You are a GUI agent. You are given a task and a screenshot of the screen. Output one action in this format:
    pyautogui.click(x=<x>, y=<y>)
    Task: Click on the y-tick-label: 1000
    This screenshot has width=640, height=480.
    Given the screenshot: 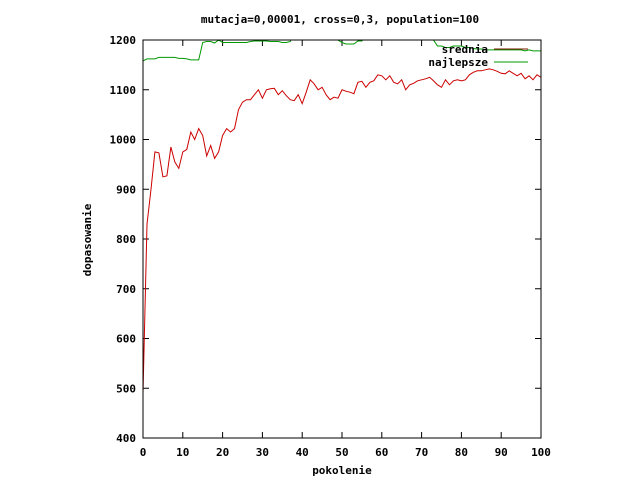 What is the action you would take?
    pyautogui.click(x=123, y=140)
    